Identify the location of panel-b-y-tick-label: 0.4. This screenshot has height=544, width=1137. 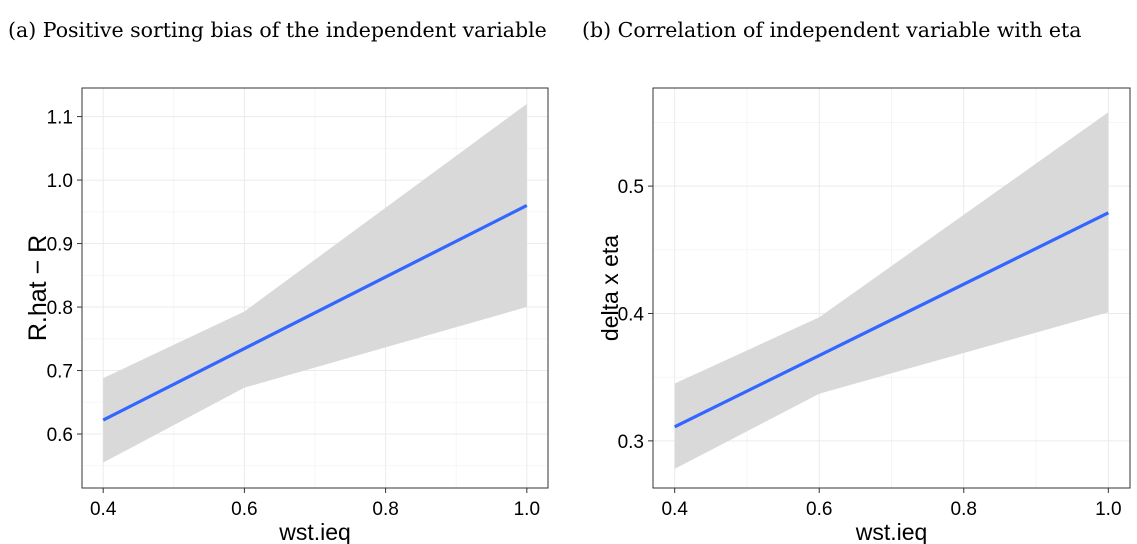
(631, 314).